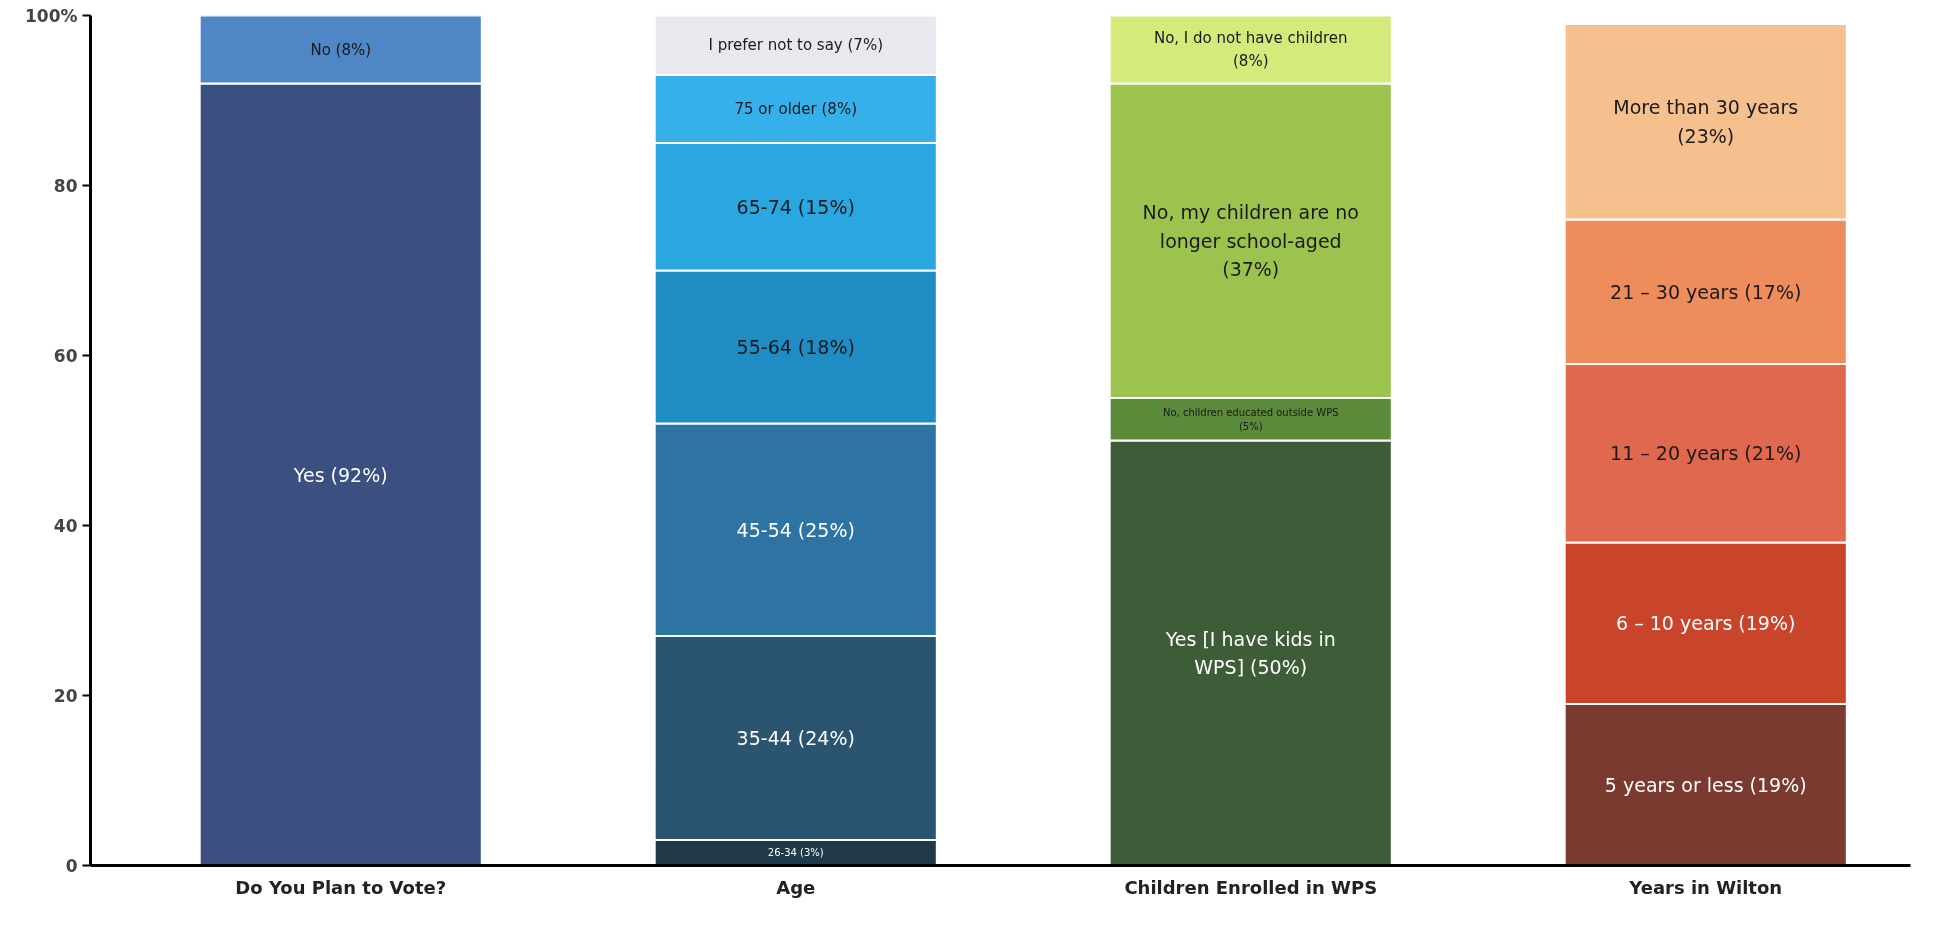  Describe the element at coordinates (795, 529) in the screenshot. I see `data-label: 45-54 (25%)` at that location.